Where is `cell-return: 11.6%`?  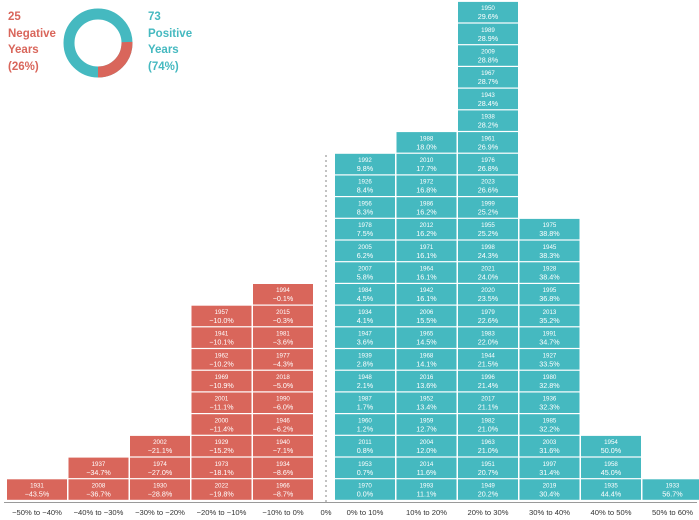 cell-return: 11.6% is located at coordinates (427, 472).